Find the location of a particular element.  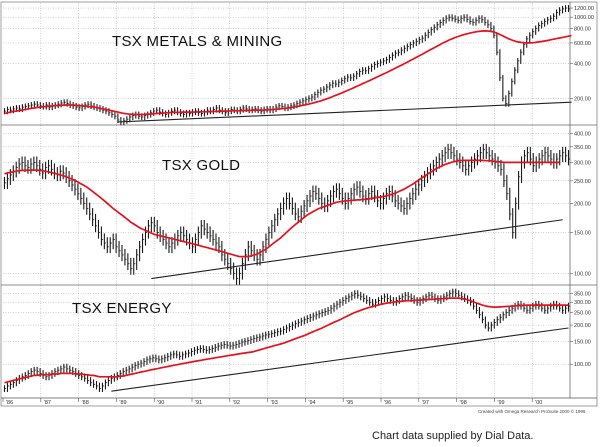

x-tick-label: '89 is located at coordinates (122, 403).